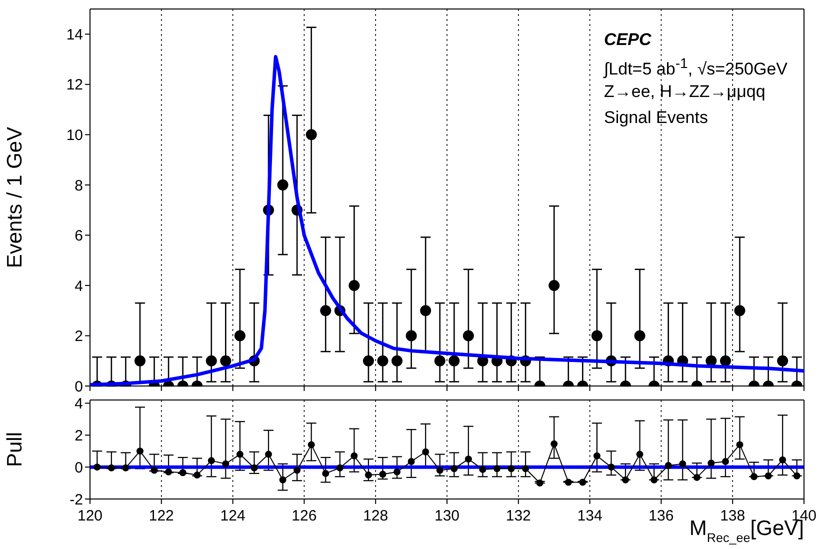  I want to click on y-tick-label: 8, so click(78, 185).